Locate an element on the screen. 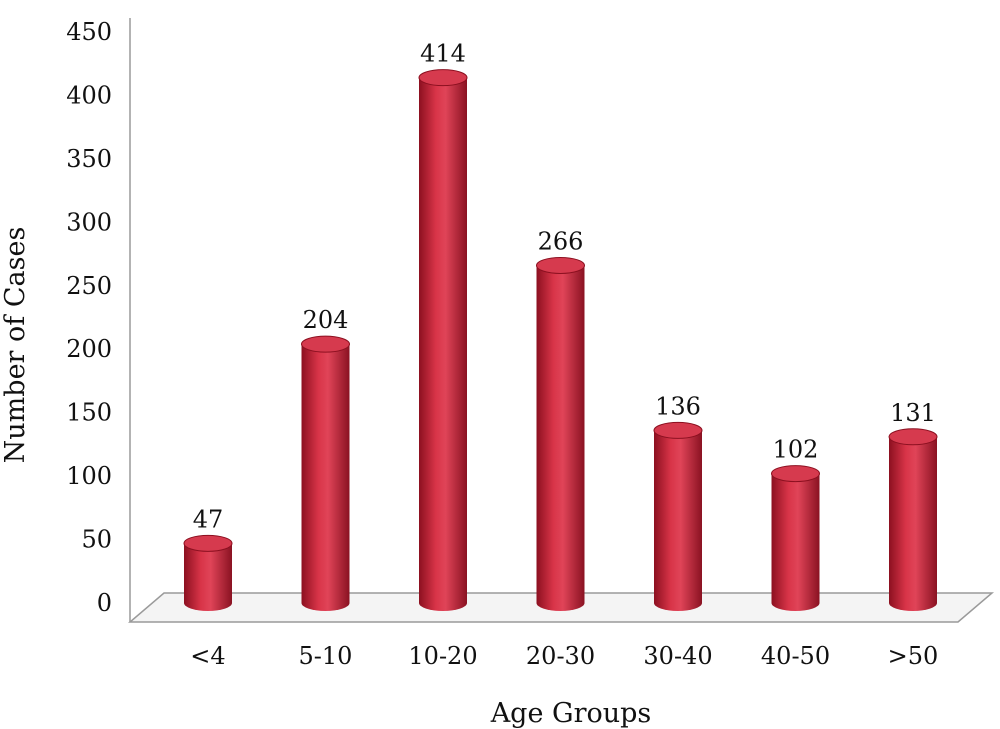  y-tick-label: 400 is located at coordinates (89, 95).